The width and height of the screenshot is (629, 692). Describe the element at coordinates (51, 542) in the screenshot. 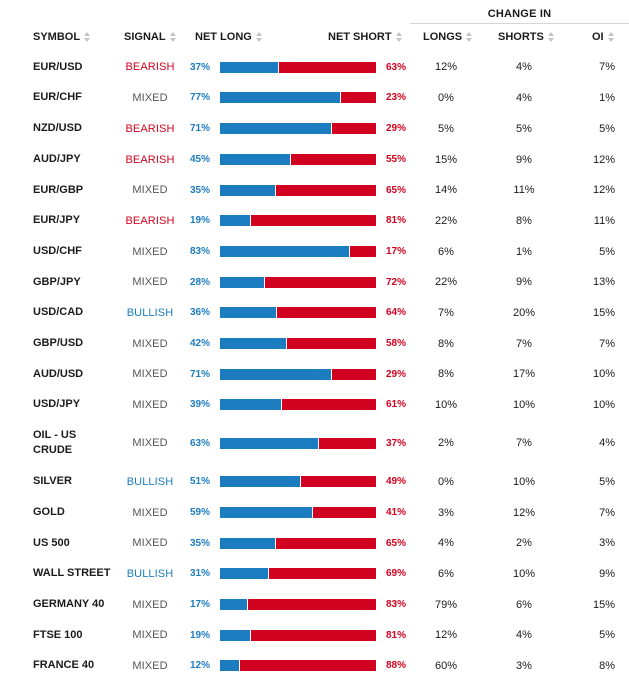

I see `symbol-cell: US 500` at that location.